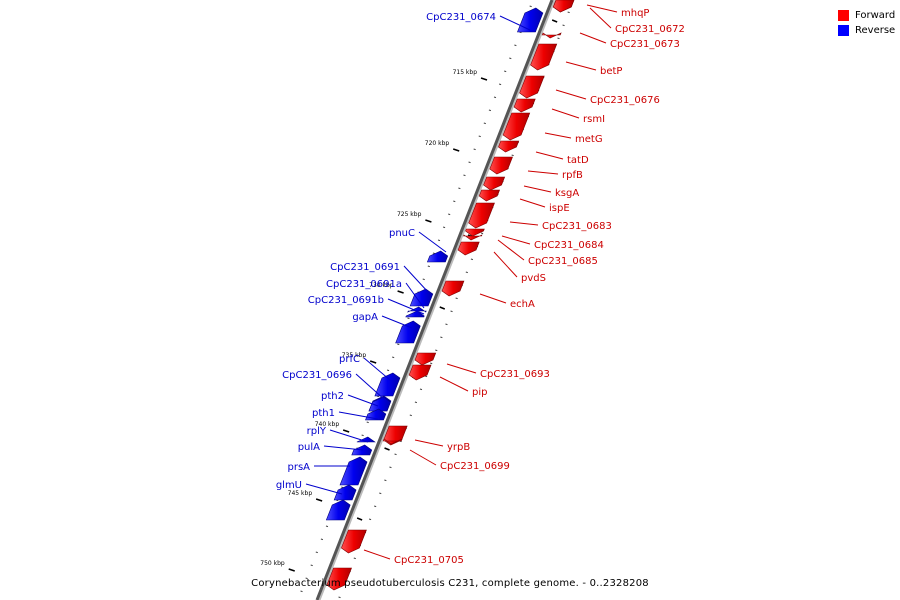 The image size is (900, 600). I want to click on tick-label: 745 kbp, so click(300, 493).